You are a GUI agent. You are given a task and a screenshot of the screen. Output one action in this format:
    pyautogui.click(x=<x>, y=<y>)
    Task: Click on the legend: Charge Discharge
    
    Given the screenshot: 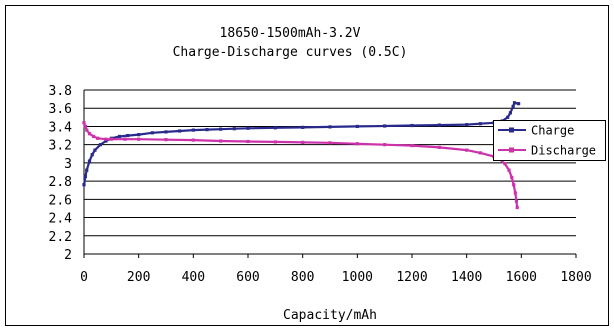 What is the action you would take?
    pyautogui.click(x=549, y=140)
    